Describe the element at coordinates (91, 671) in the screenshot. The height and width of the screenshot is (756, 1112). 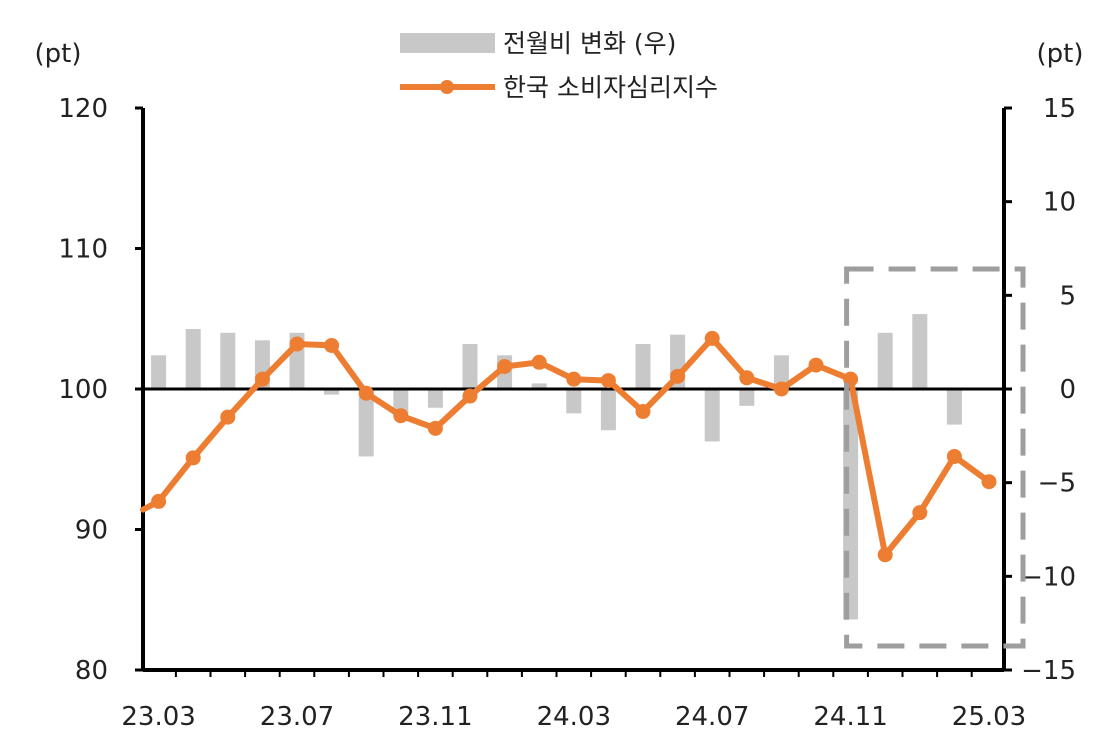
I see `left-axis-tick-label: 80` at that location.